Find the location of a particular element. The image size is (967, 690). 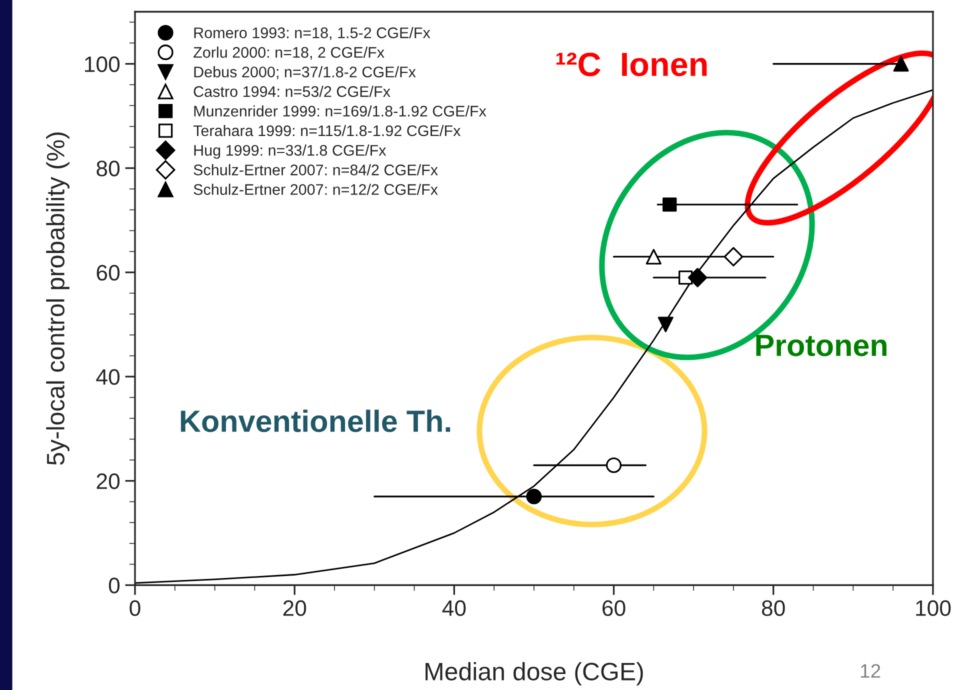

y-axis-title: 5y-local control probability (%) is located at coordinates (58, 298).